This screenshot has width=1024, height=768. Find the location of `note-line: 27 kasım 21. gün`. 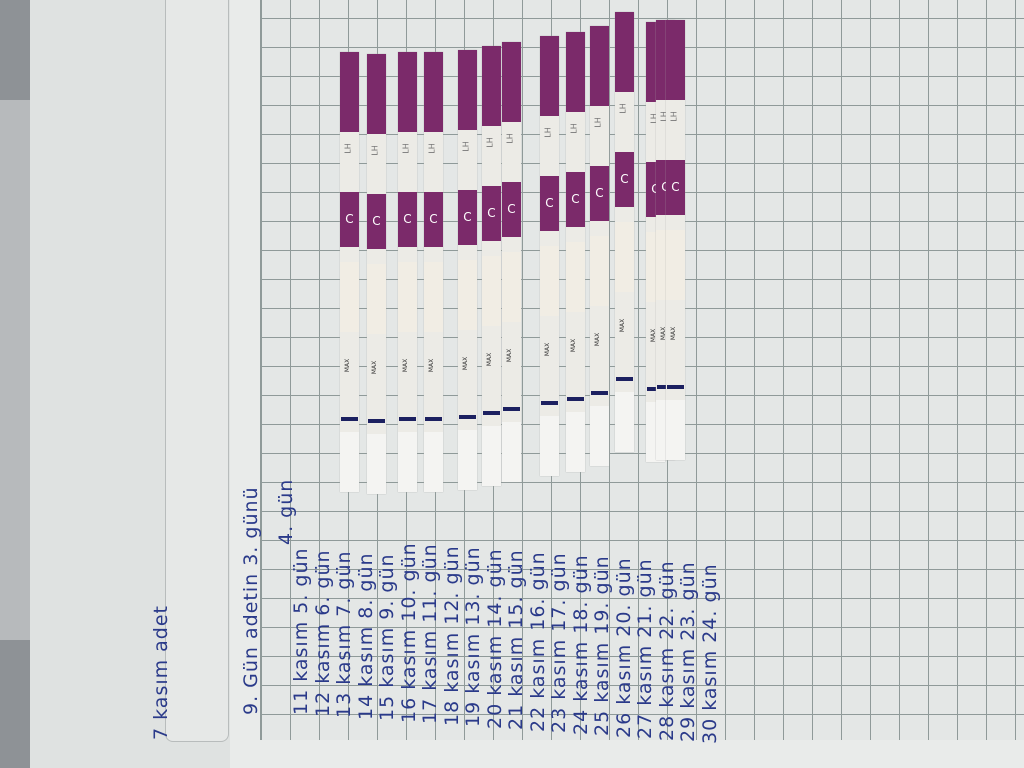

note-line: 27 kasım 21. gün is located at coordinates (645, 648).